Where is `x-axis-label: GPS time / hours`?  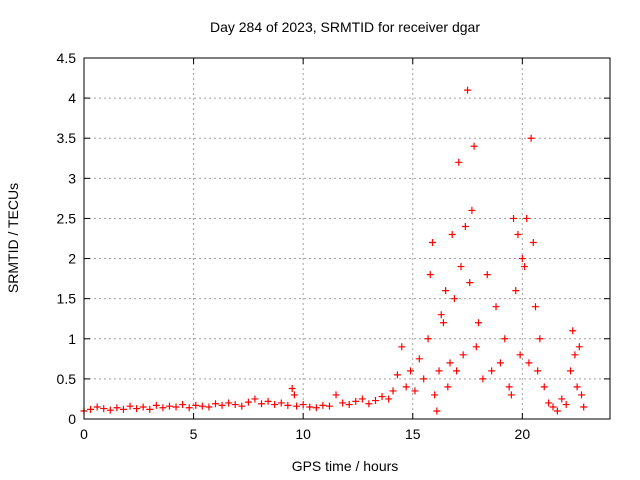 x-axis-label: GPS time / hours is located at coordinates (345, 466).